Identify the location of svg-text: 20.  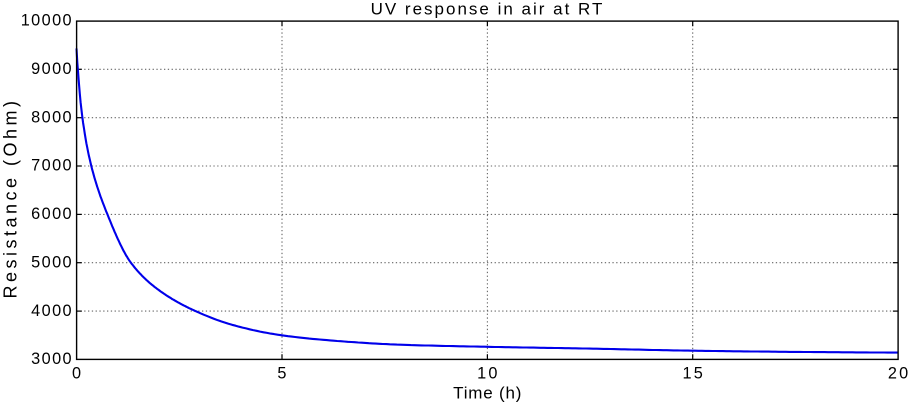
(898, 373).